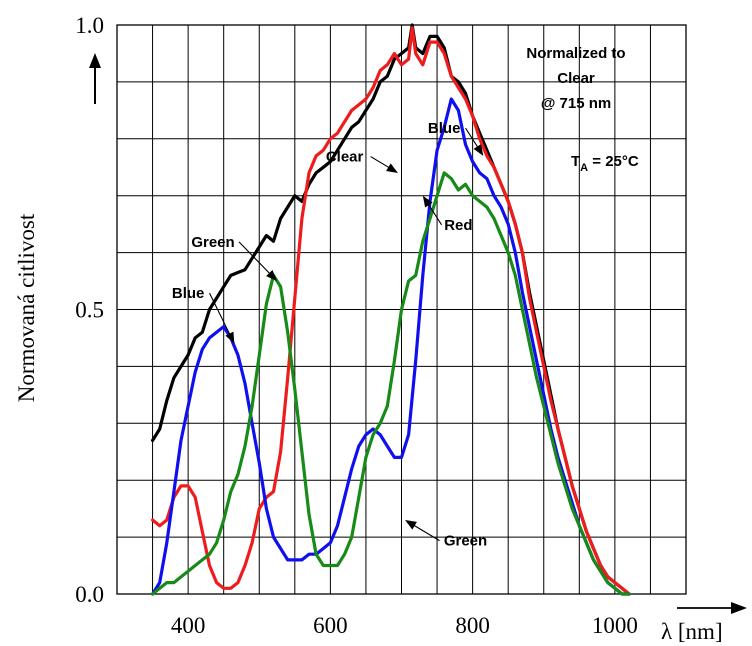 This screenshot has height=646, width=752. Describe the element at coordinates (26, 307) in the screenshot. I see `y-axis-label: Normovaná citlivost` at that location.